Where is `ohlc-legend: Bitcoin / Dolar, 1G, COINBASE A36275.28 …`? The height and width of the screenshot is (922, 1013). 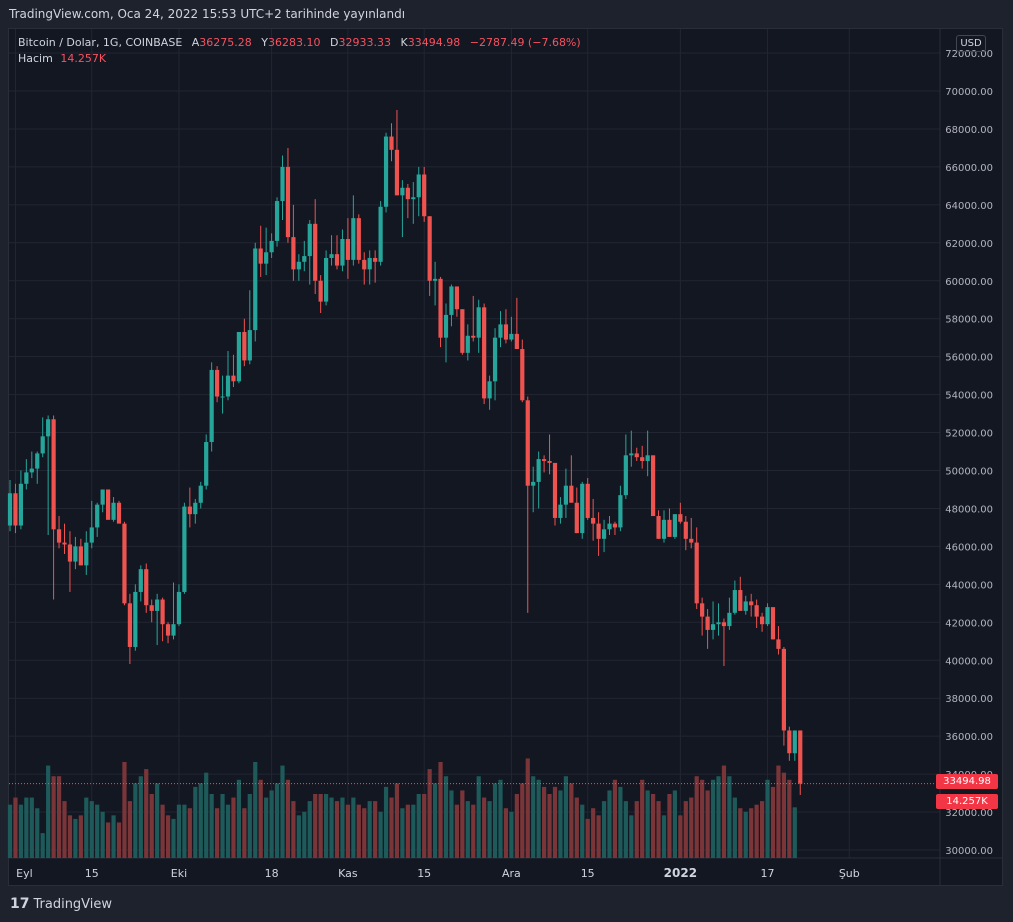
ohlc-legend: Bitcoin / Dolar, 1G, COINBASE A36275.28 … is located at coordinates (299, 51).